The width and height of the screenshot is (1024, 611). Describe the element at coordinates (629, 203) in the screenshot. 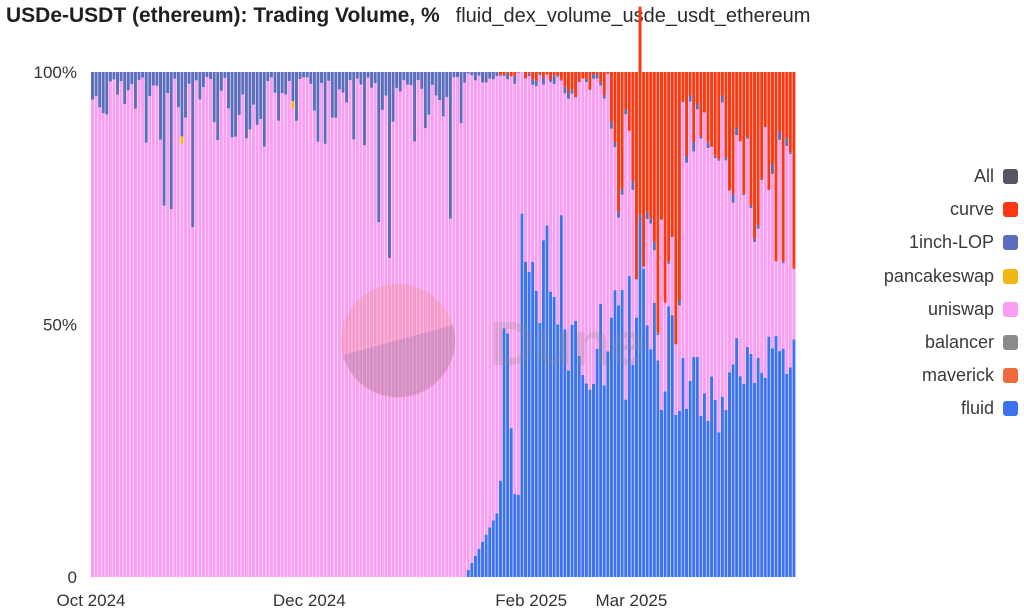

I see `bar-150-uniswap` at that location.